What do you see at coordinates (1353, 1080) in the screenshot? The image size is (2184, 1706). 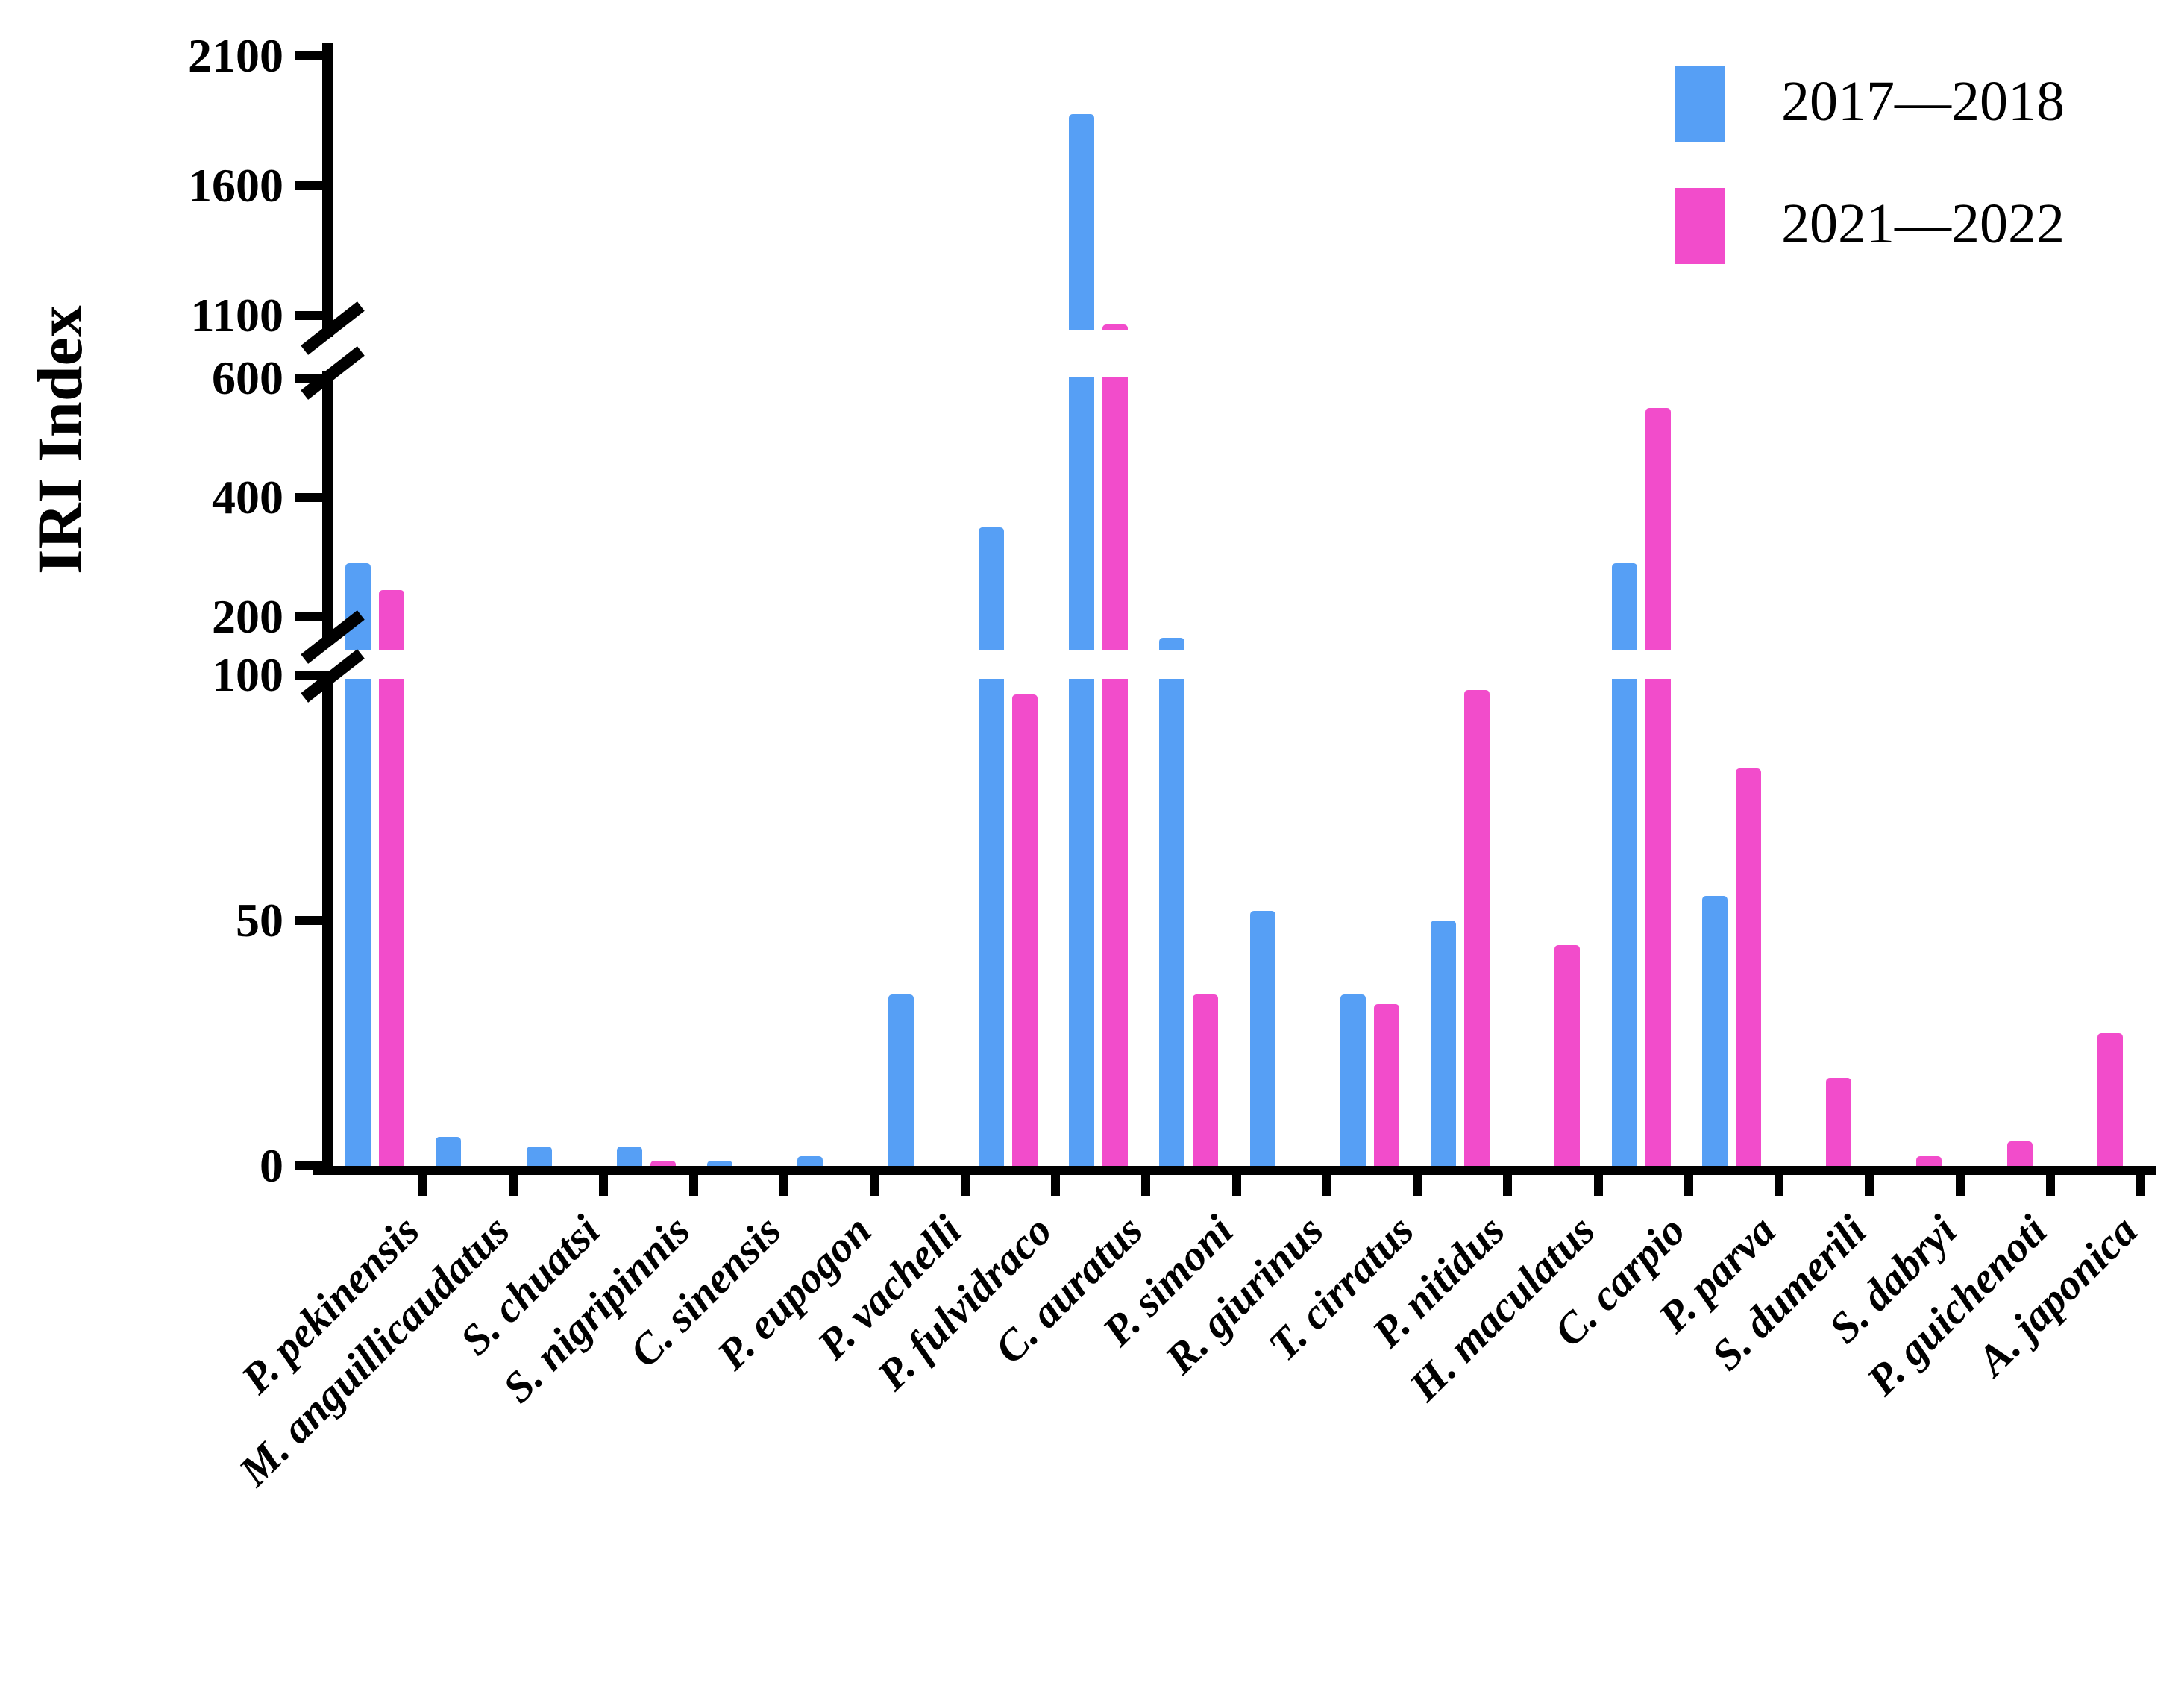 I see `bar-2017—2018-T. cirratus` at bounding box center [1353, 1080].